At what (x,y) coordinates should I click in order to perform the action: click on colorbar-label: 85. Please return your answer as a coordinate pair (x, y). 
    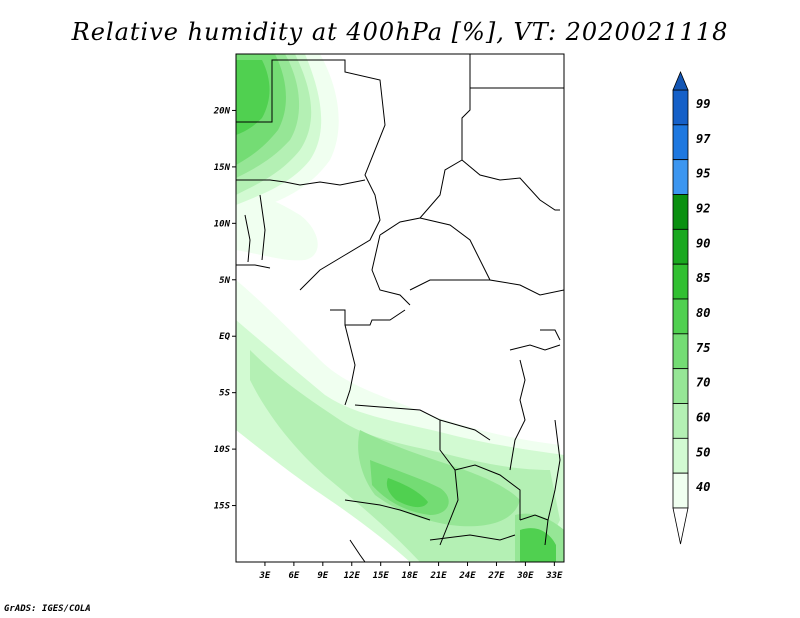
    Looking at the image, I should click on (703, 278).